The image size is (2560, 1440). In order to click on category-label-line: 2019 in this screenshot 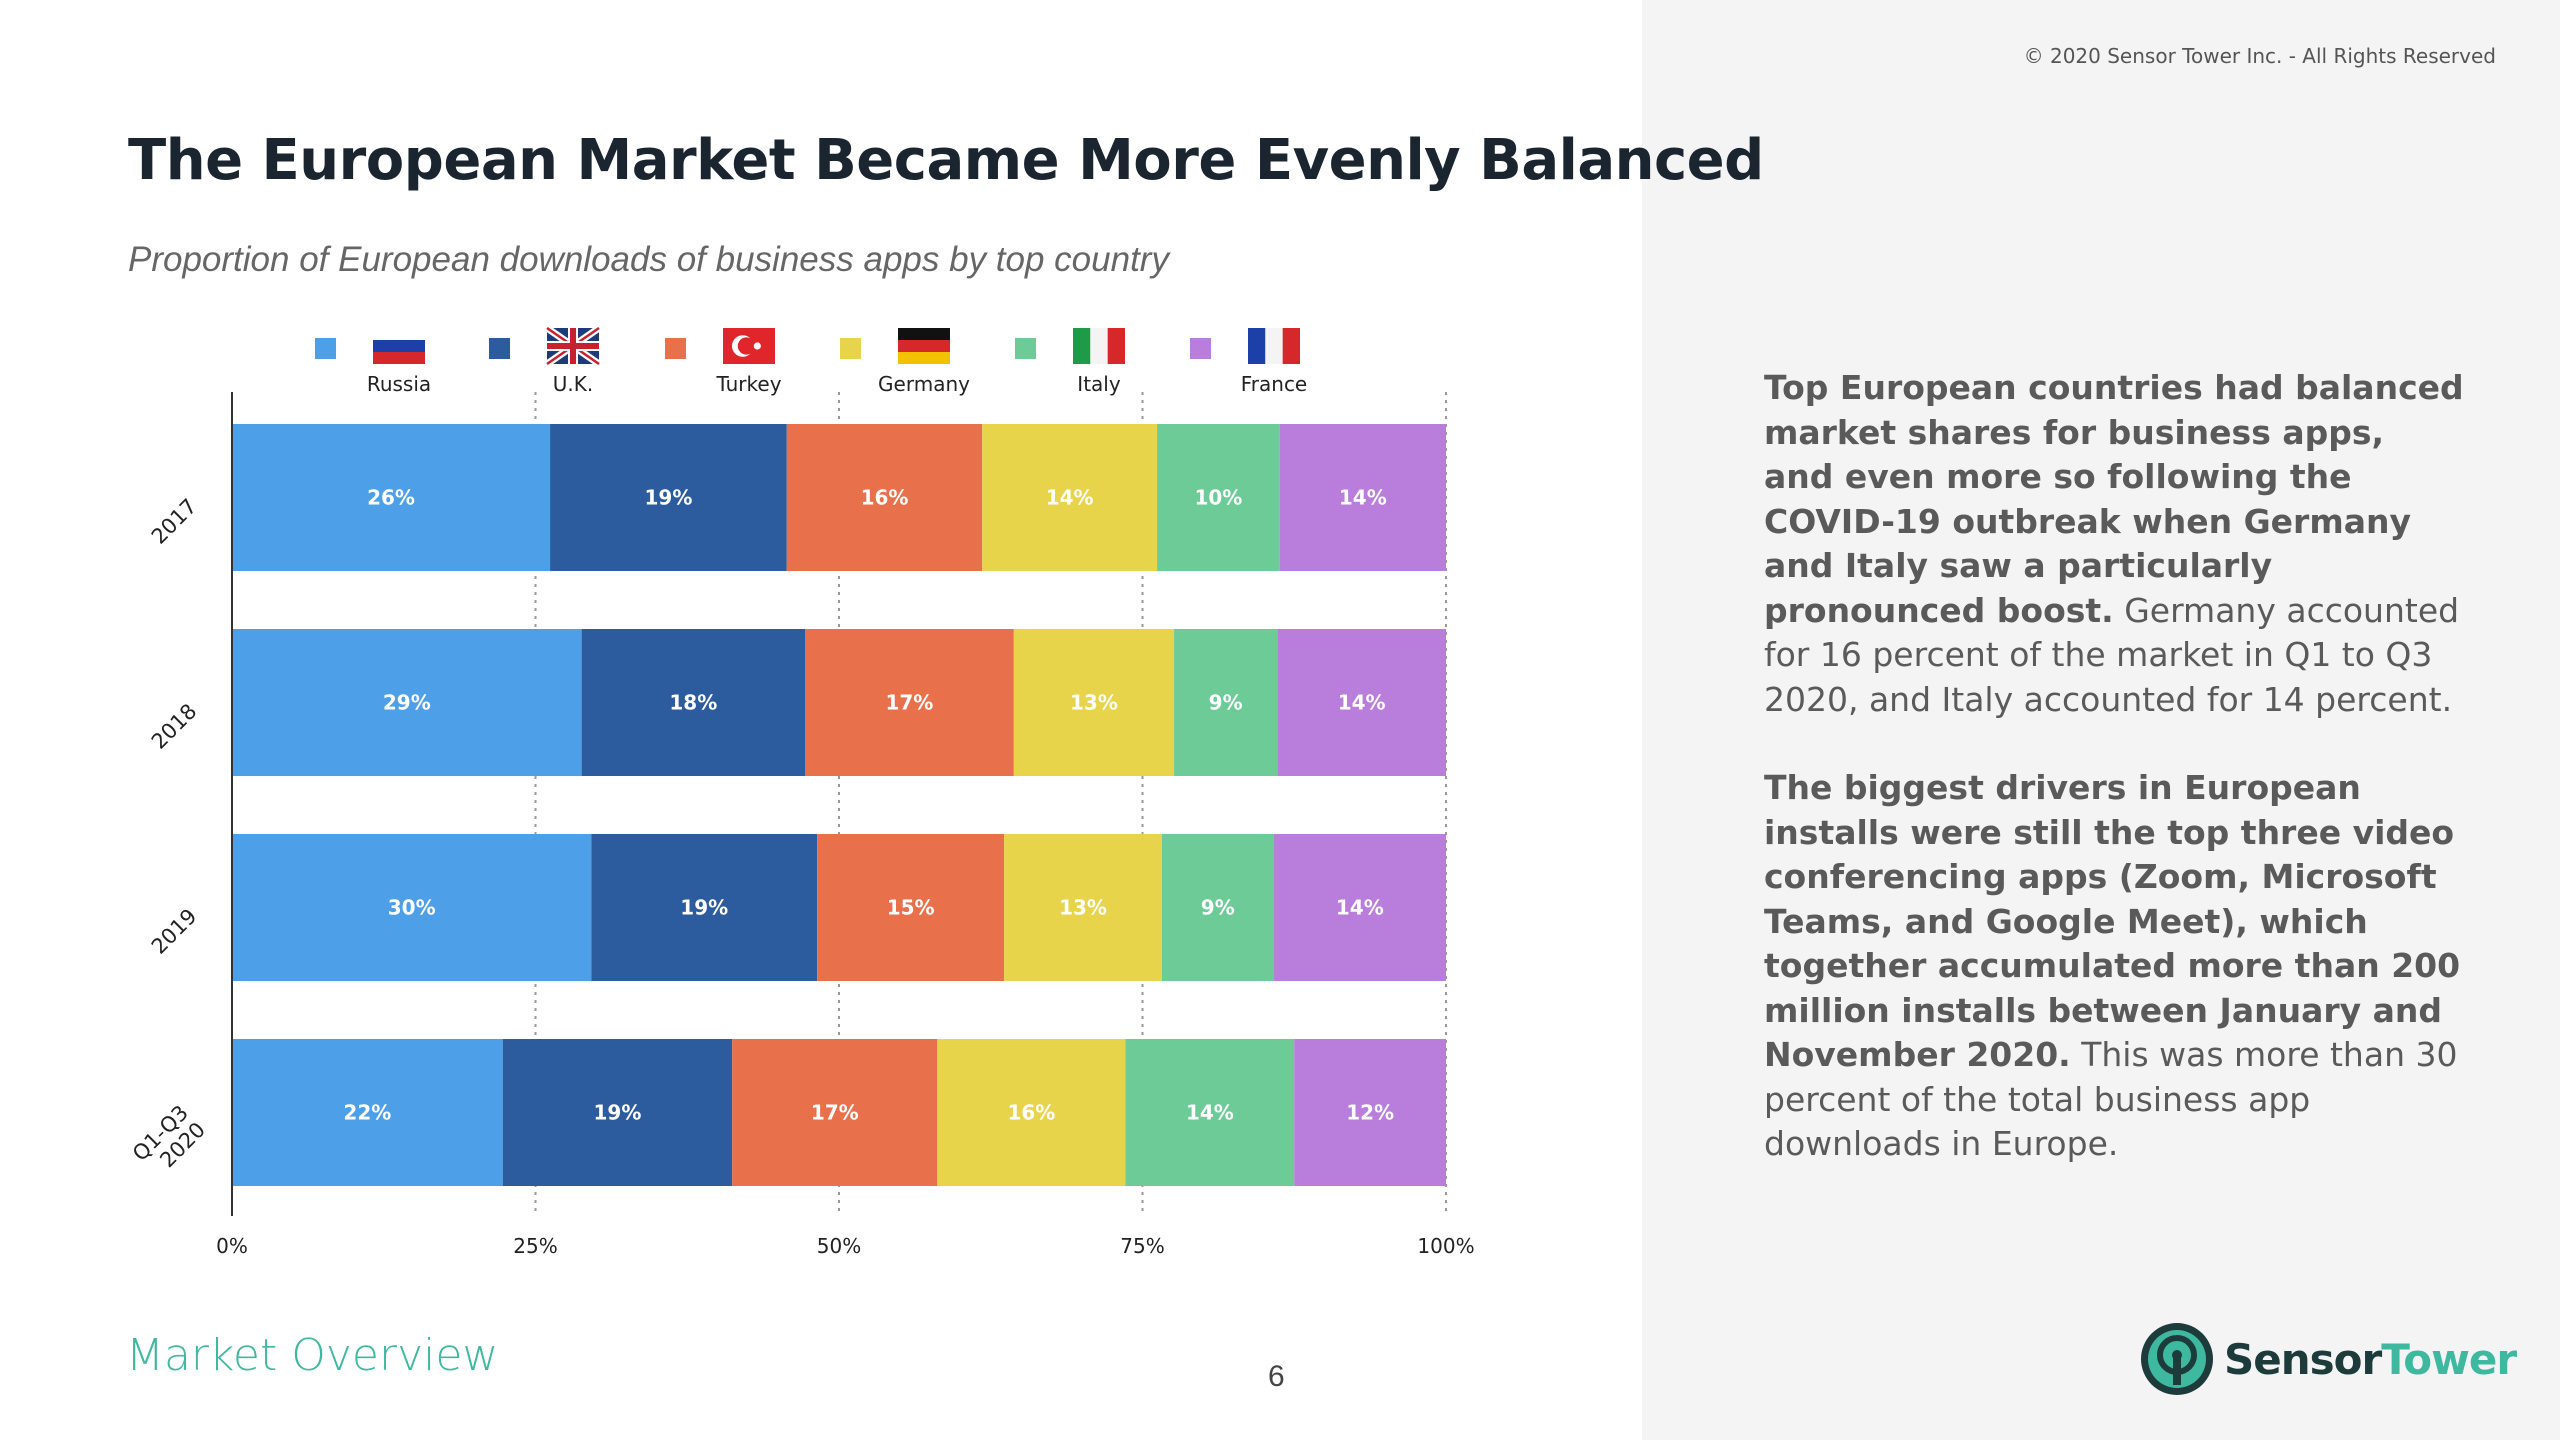, I will do `click(174, 931)`.